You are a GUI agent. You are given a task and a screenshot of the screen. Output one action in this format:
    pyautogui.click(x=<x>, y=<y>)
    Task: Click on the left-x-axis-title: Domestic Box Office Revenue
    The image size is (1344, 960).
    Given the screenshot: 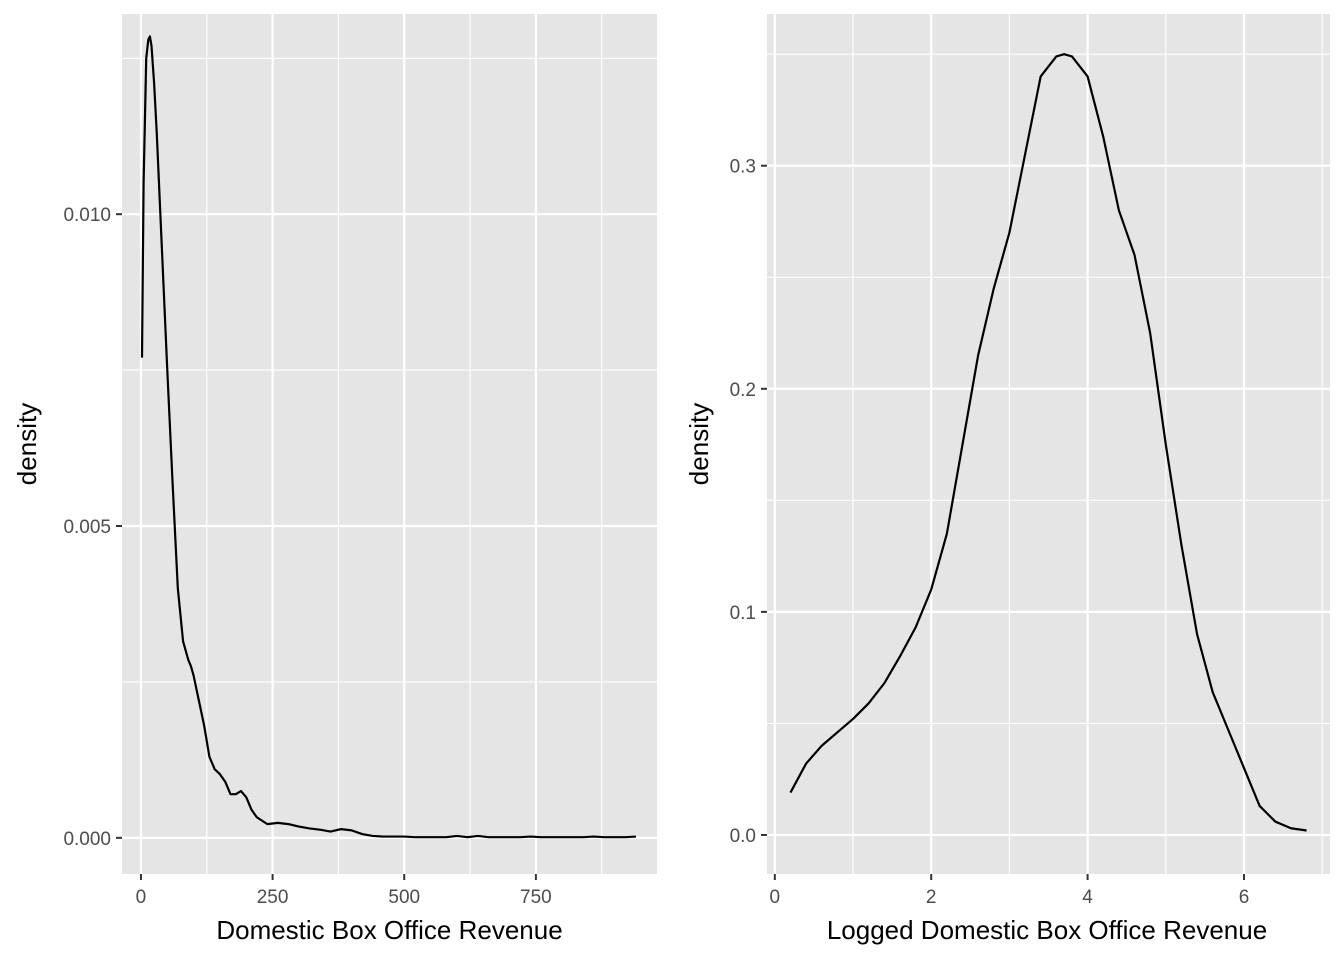 What is the action you would take?
    pyautogui.click(x=389, y=930)
    